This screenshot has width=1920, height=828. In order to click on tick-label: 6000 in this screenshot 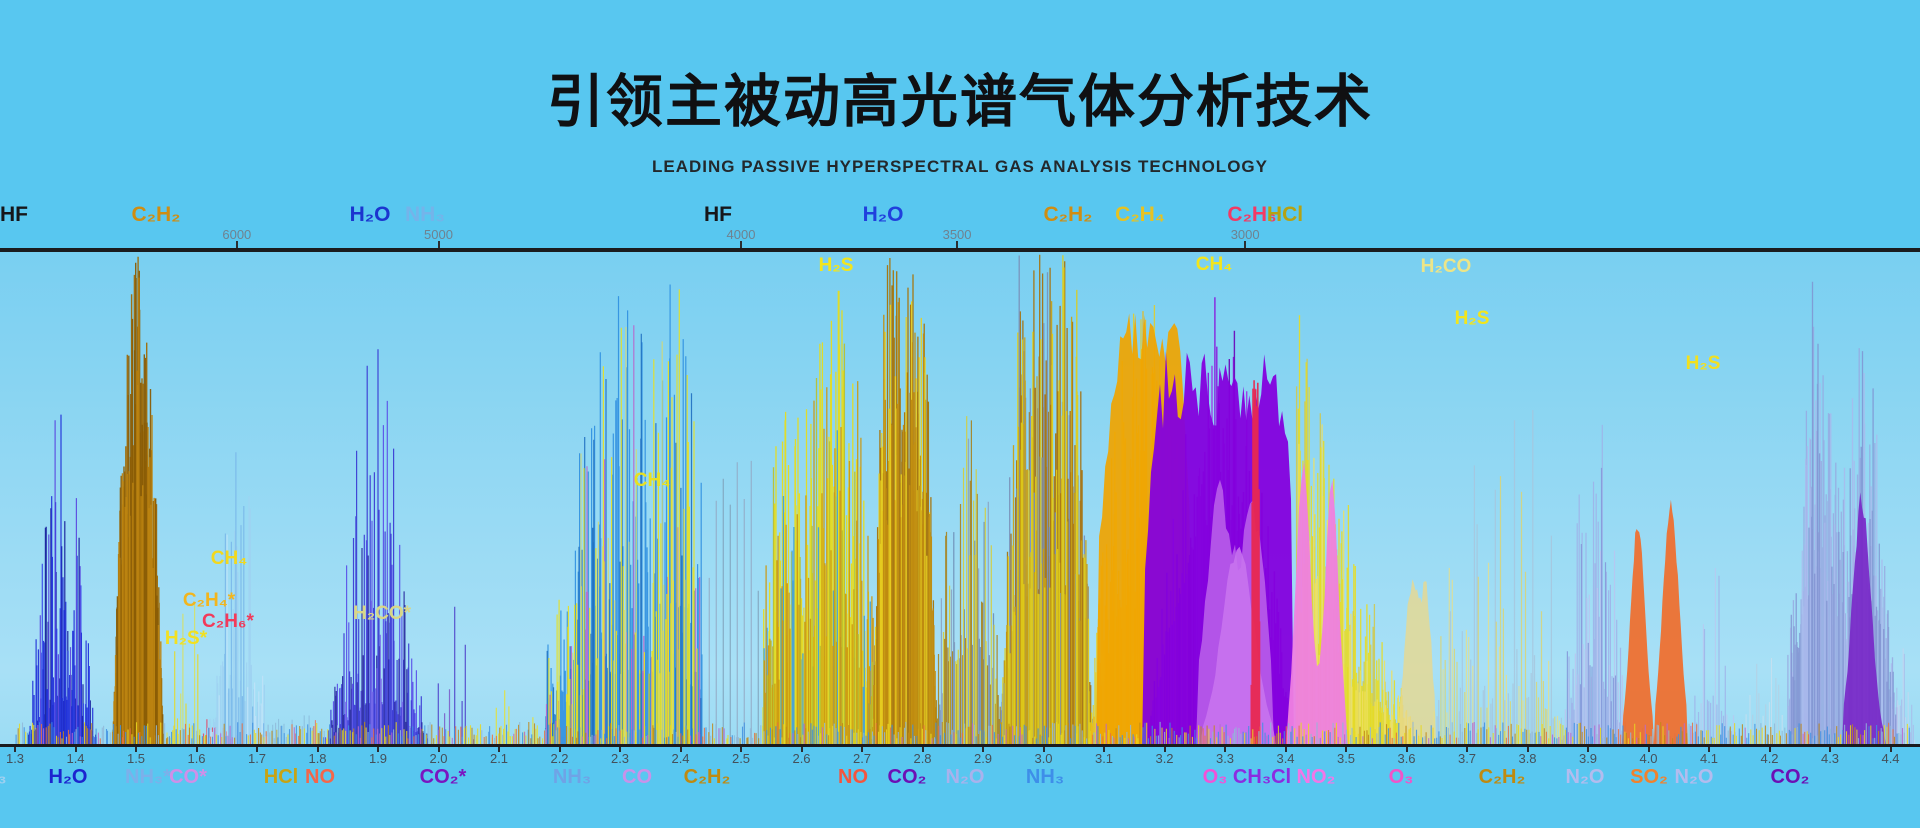, I will do `click(237, 234)`.